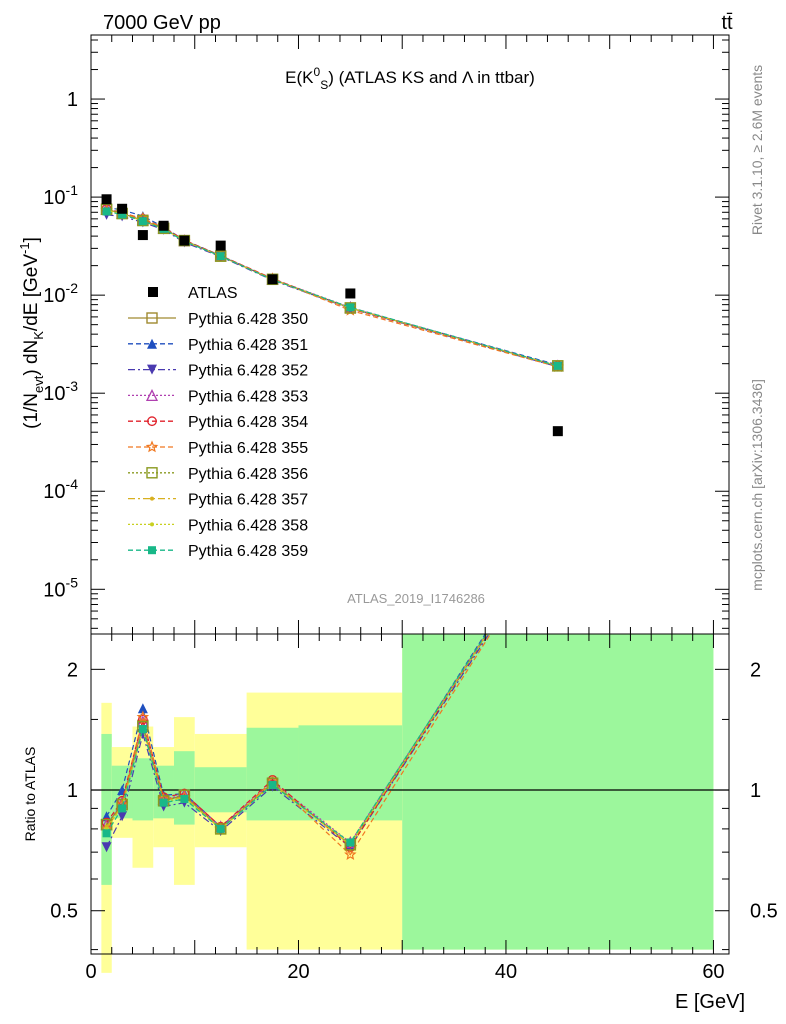  Describe the element at coordinates (248, 422) in the screenshot. I see `legend-label: Pythia 6.428 354` at that location.